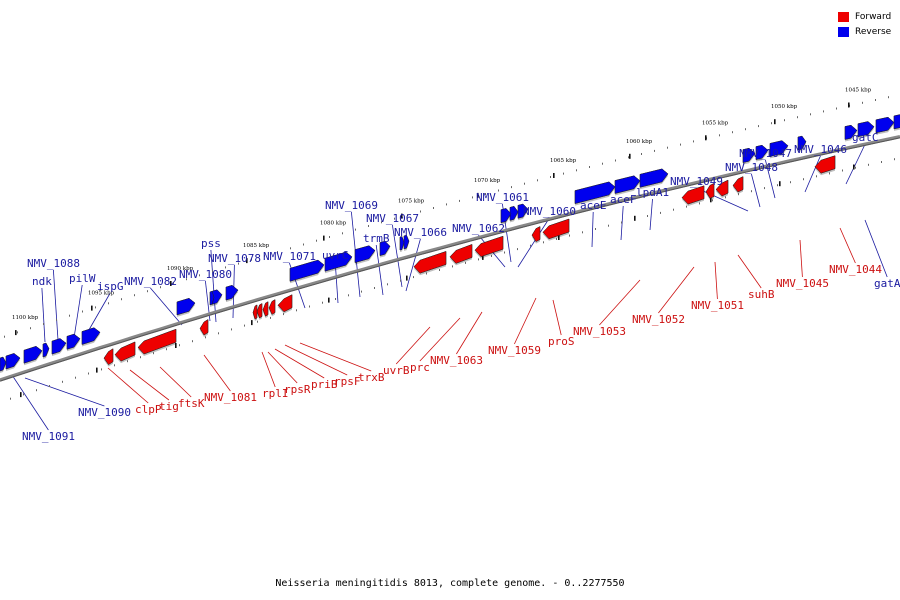 This screenshot has width=900, height=600. I want to click on tick-label: 1050 kbp, so click(784, 107).